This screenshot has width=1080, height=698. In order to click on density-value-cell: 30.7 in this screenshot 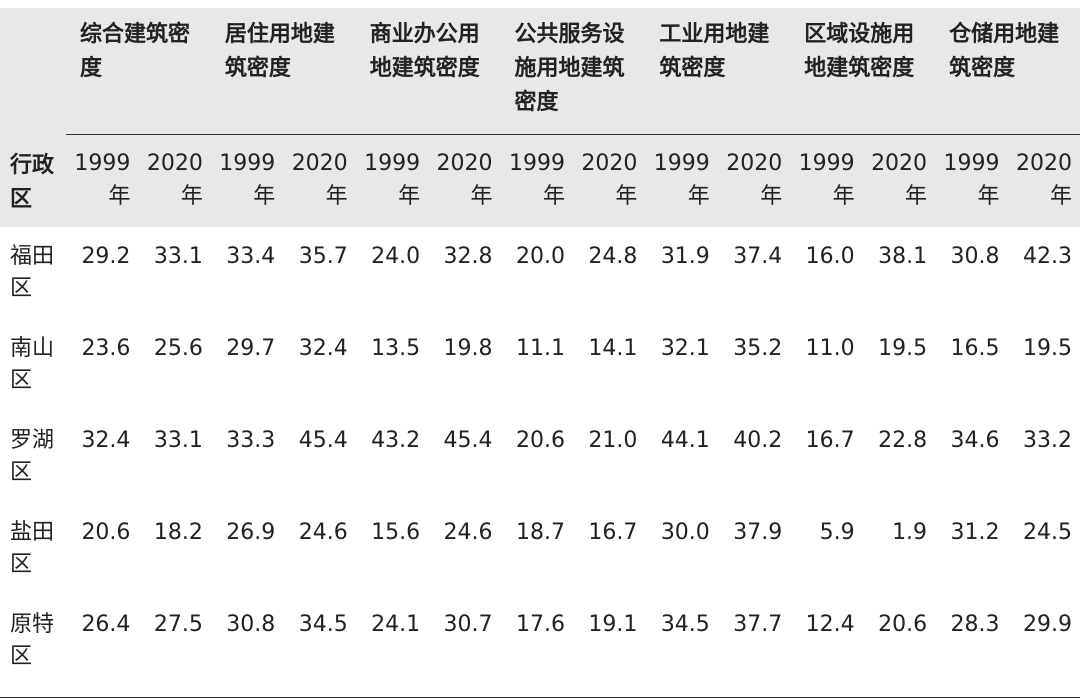, I will do `click(464, 646)`.